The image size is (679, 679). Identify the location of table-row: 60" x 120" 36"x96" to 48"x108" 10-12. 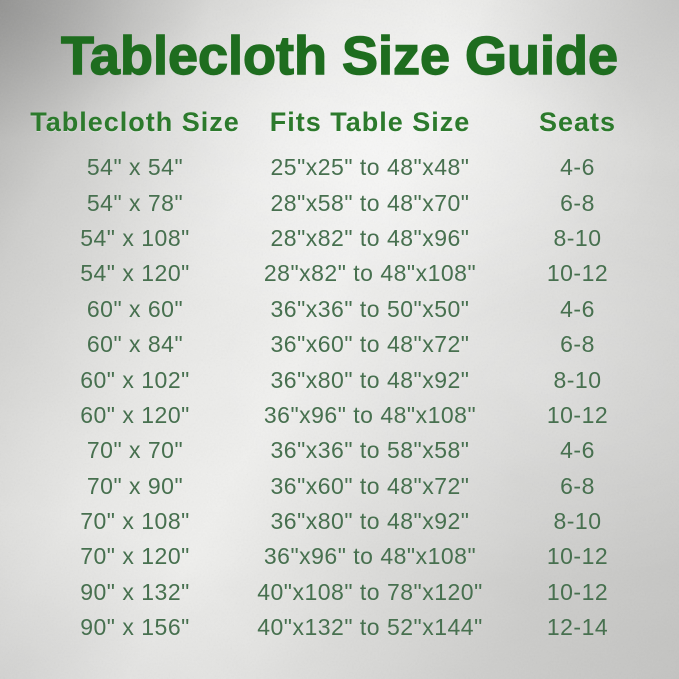
(342, 415).